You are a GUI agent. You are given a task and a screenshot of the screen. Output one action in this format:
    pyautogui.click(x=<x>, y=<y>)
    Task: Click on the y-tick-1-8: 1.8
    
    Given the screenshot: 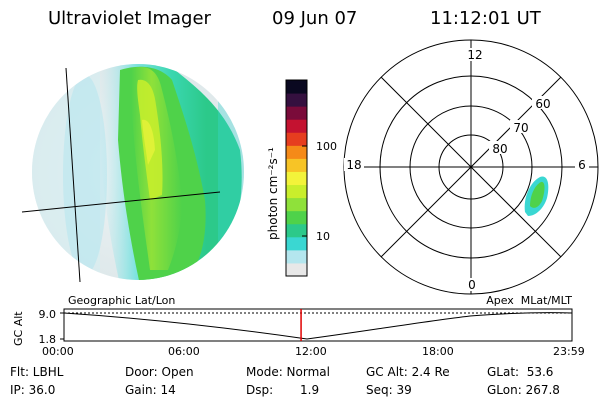 What is the action you would take?
    pyautogui.click(x=48, y=339)
    